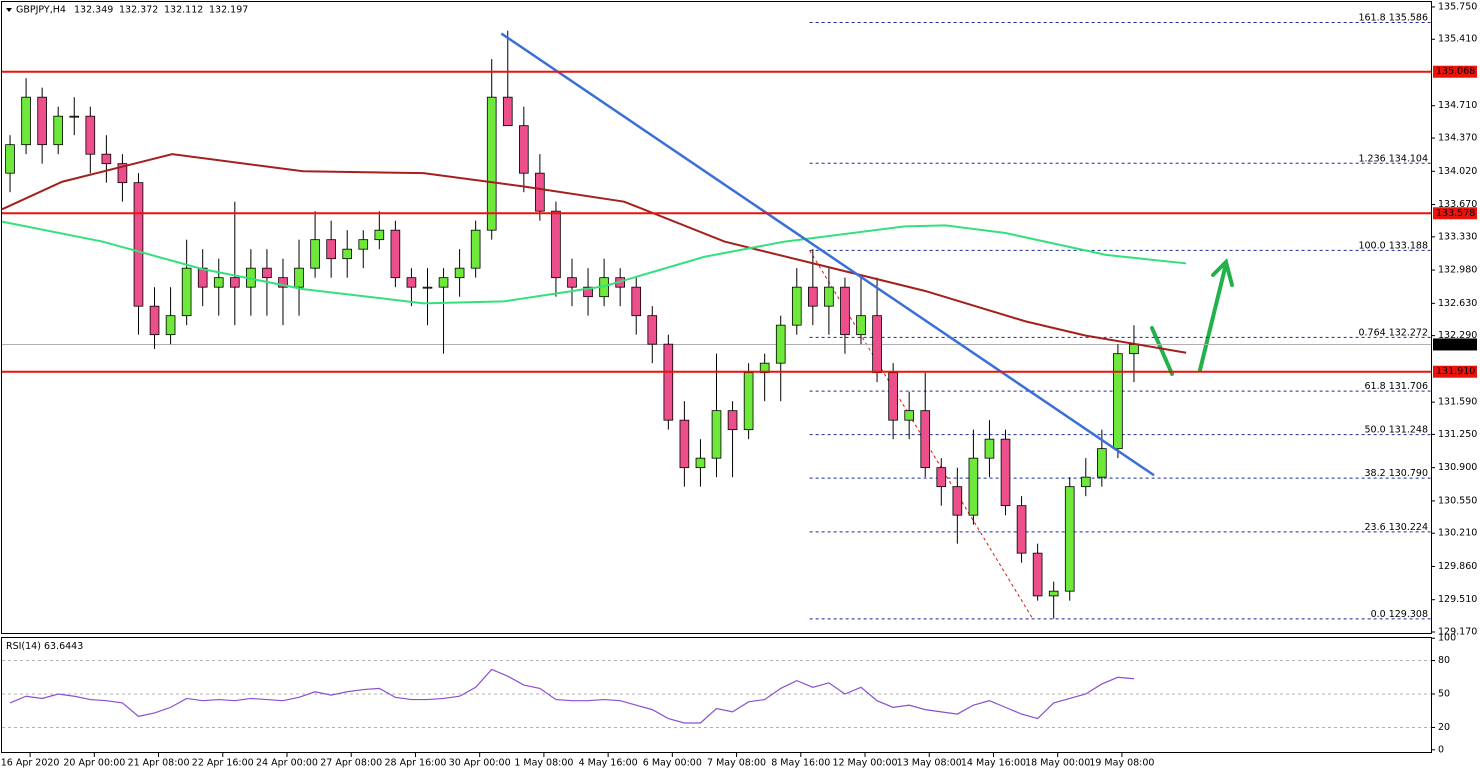 This screenshot has width=1480, height=774. Describe the element at coordinates (44, 646) in the screenshot. I see `rsi-label: RSI(14) 63.6443` at that location.